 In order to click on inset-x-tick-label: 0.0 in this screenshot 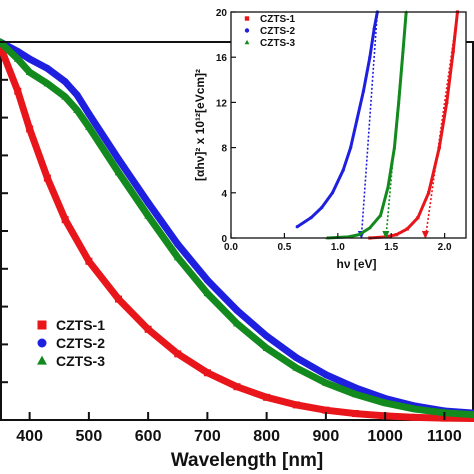, I will do `click(231, 247)`.